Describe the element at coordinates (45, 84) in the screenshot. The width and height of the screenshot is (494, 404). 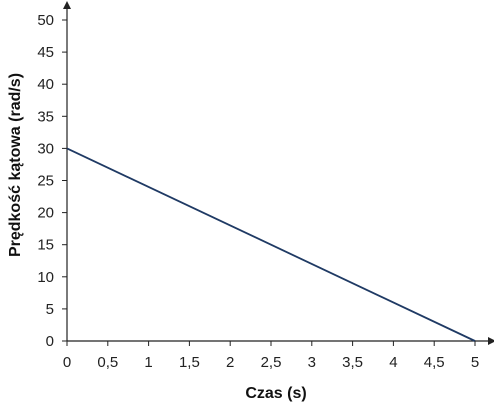
I see `y-tick-label: 40` at that location.